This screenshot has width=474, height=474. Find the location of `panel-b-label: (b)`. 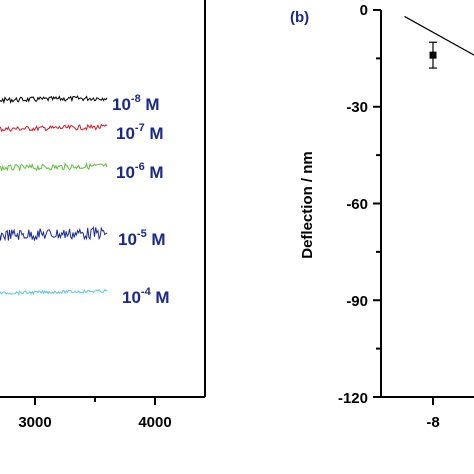

panel-b-label: (b) is located at coordinates (299, 17).